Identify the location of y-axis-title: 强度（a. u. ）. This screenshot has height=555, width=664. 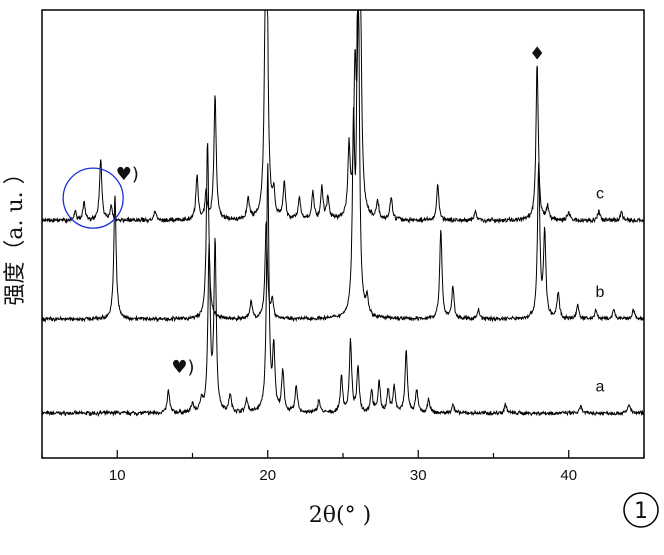
(15, 233).